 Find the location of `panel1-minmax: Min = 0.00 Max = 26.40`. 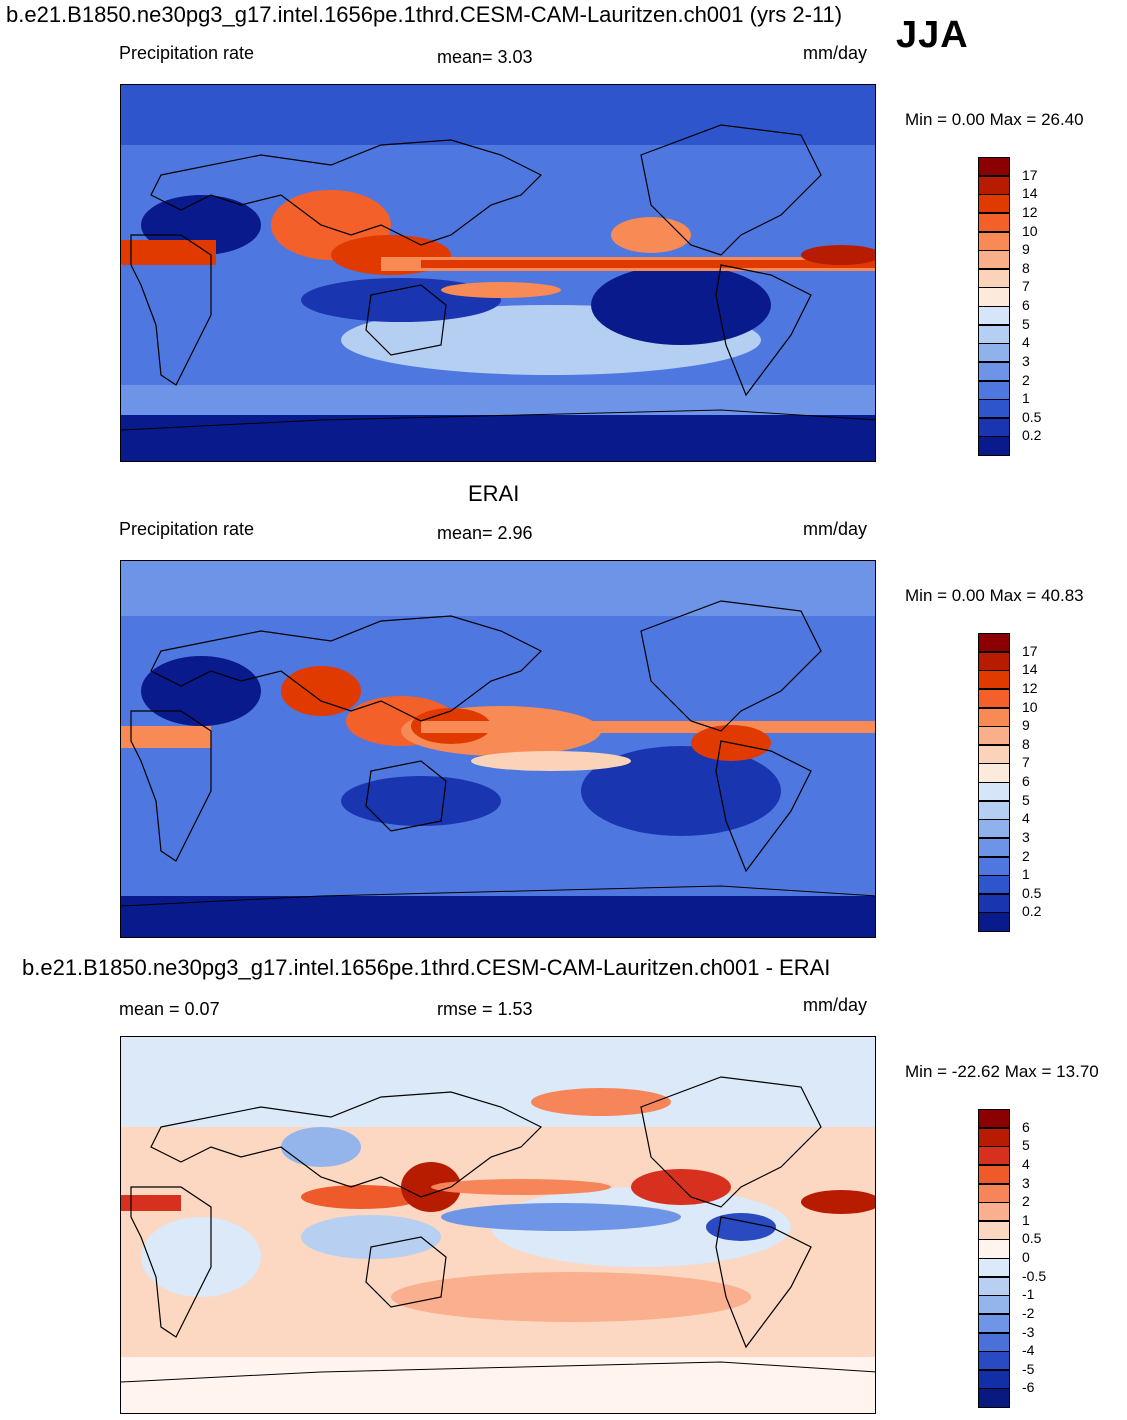

panel1-minmax: Min = 0.00 Max = 26.40 is located at coordinates (994, 119).